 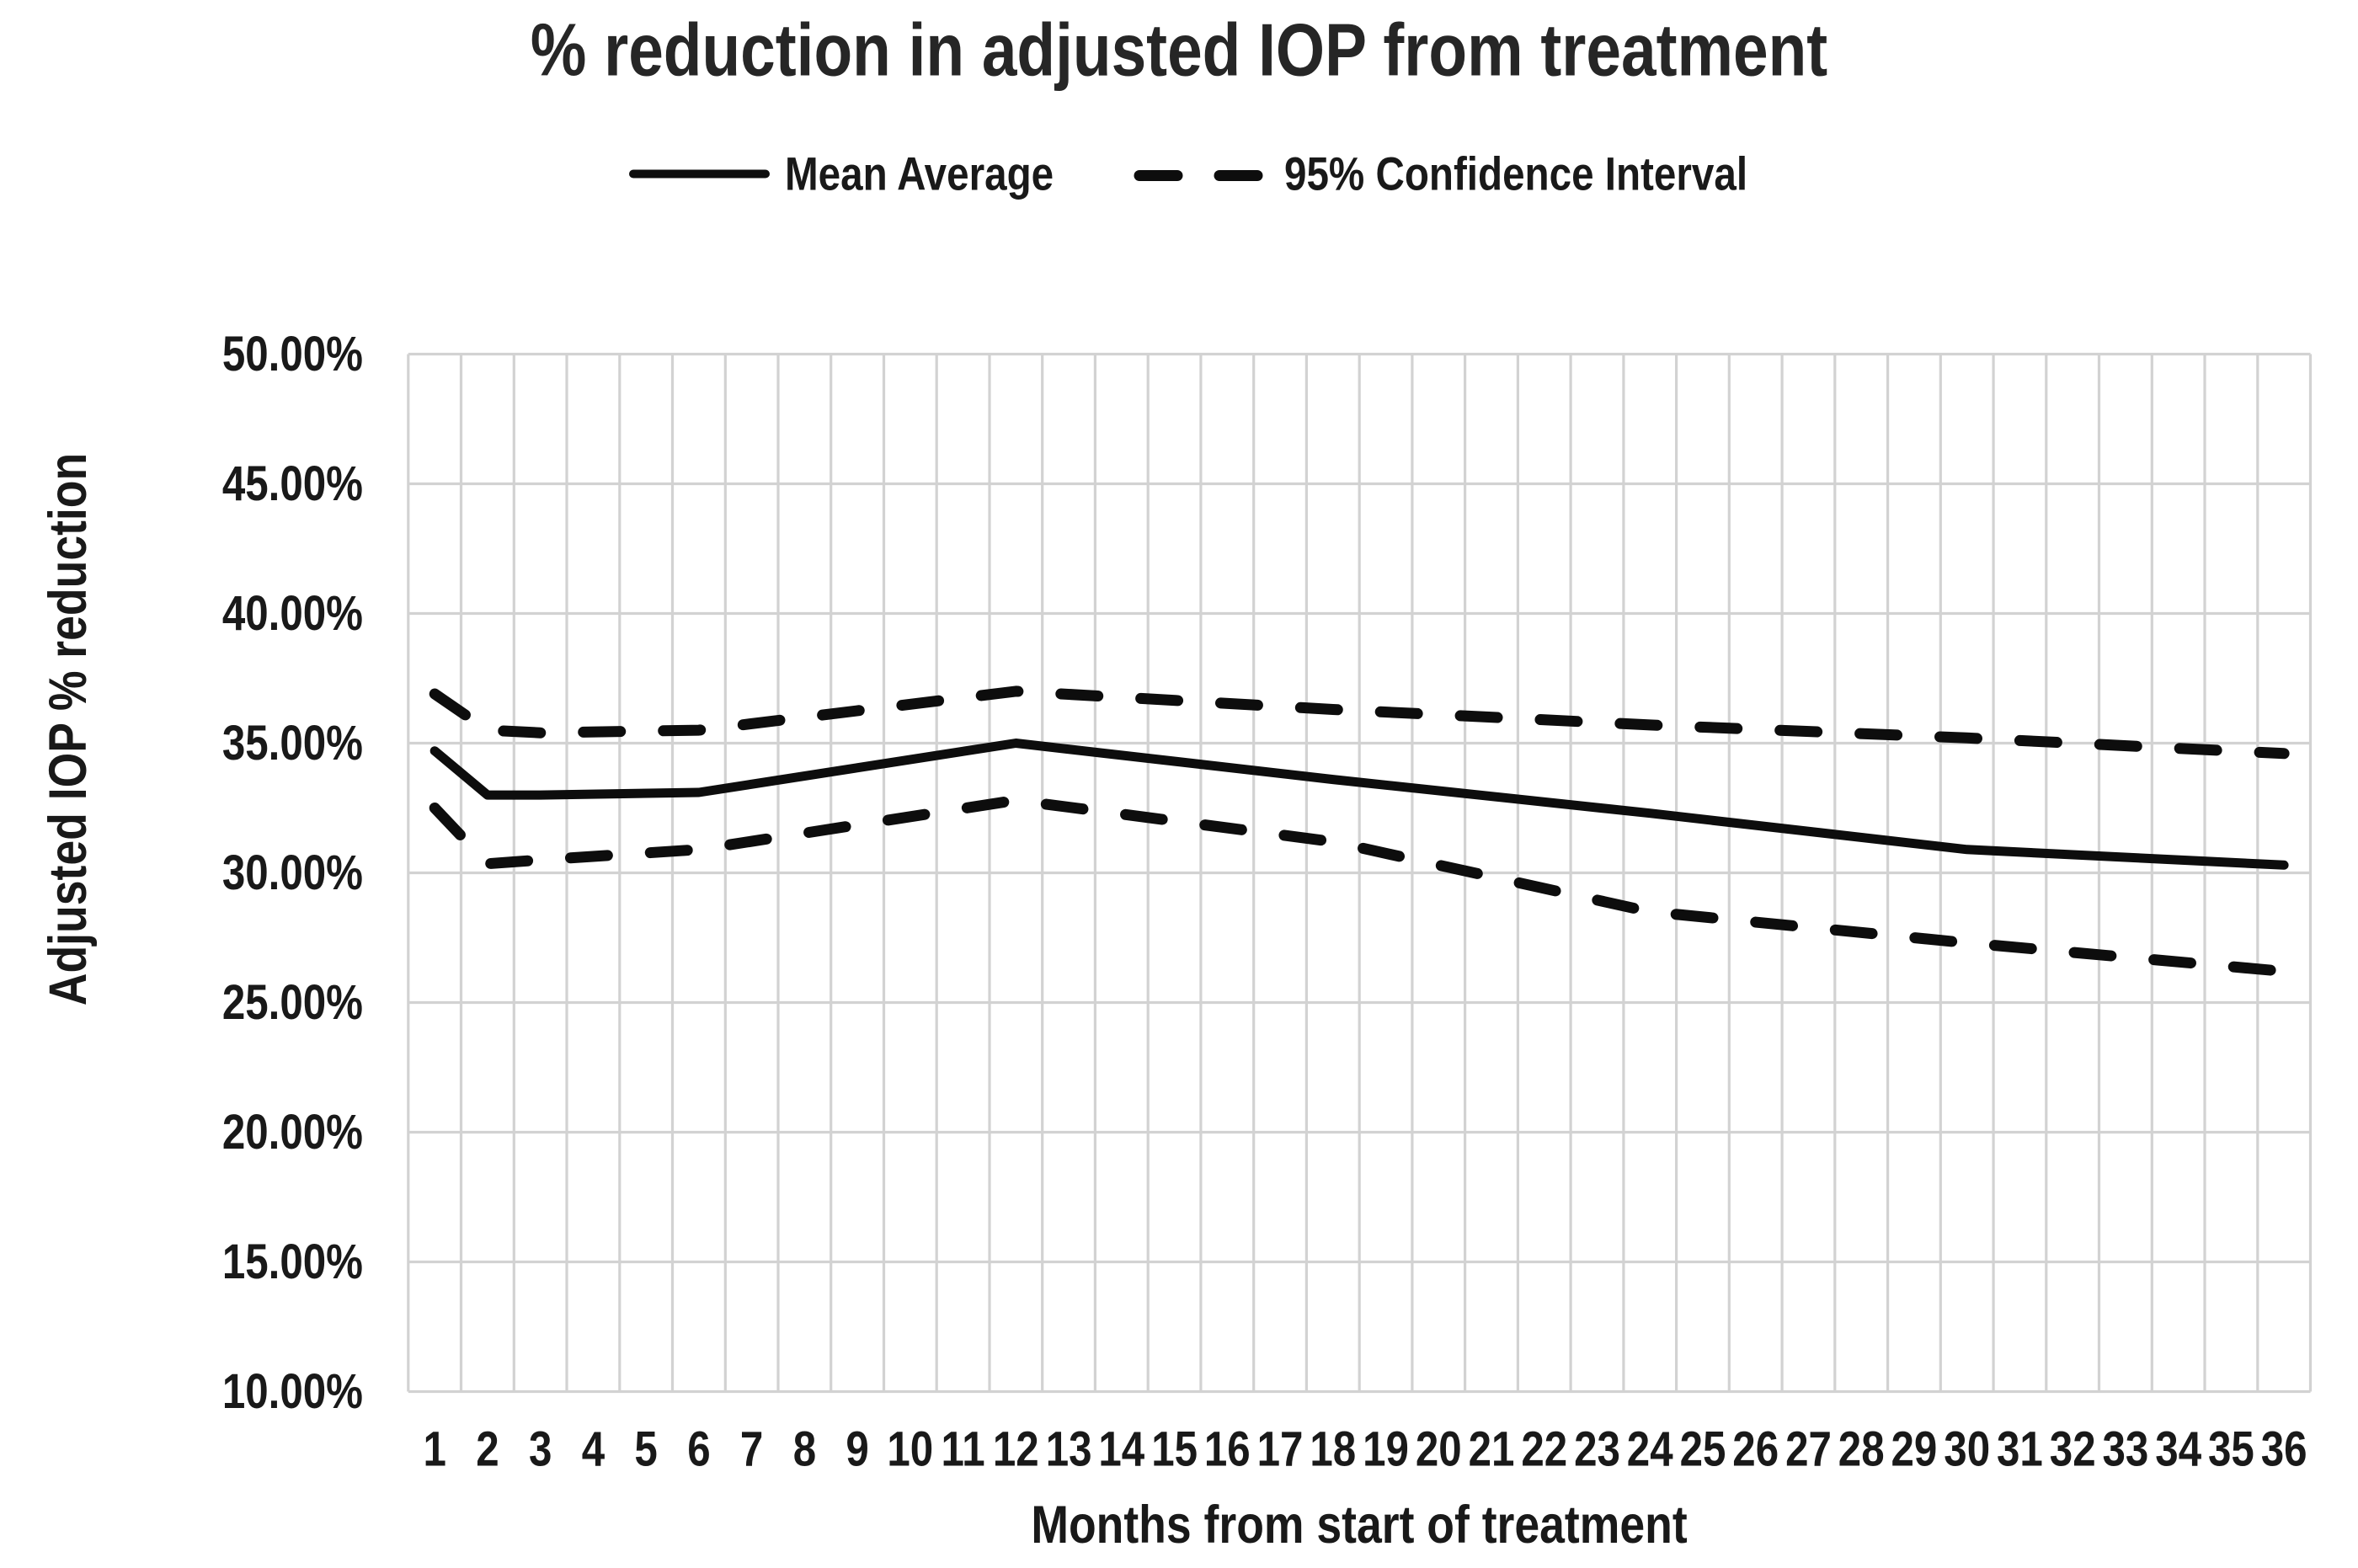 What do you see at coordinates (751, 1449) in the screenshot?
I see `svg-text: 7` at bounding box center [751, 1449].